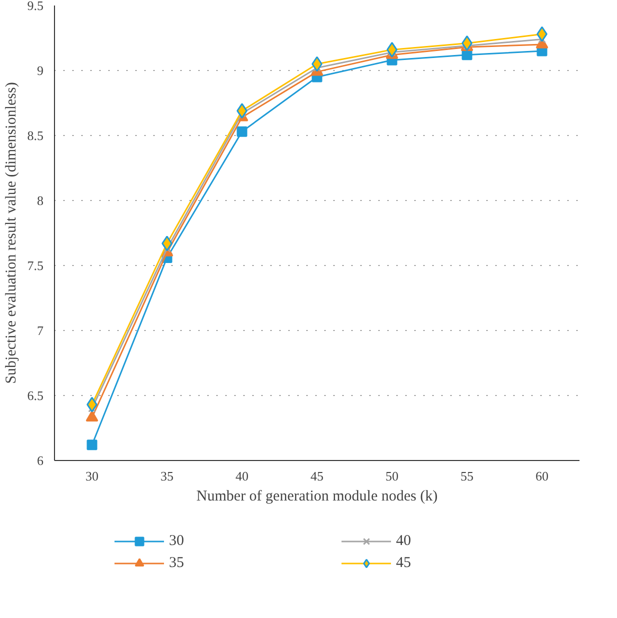  Describe the element at coordinates (177, 541) in the screenshot. I see `legend-label: 30` at that location.